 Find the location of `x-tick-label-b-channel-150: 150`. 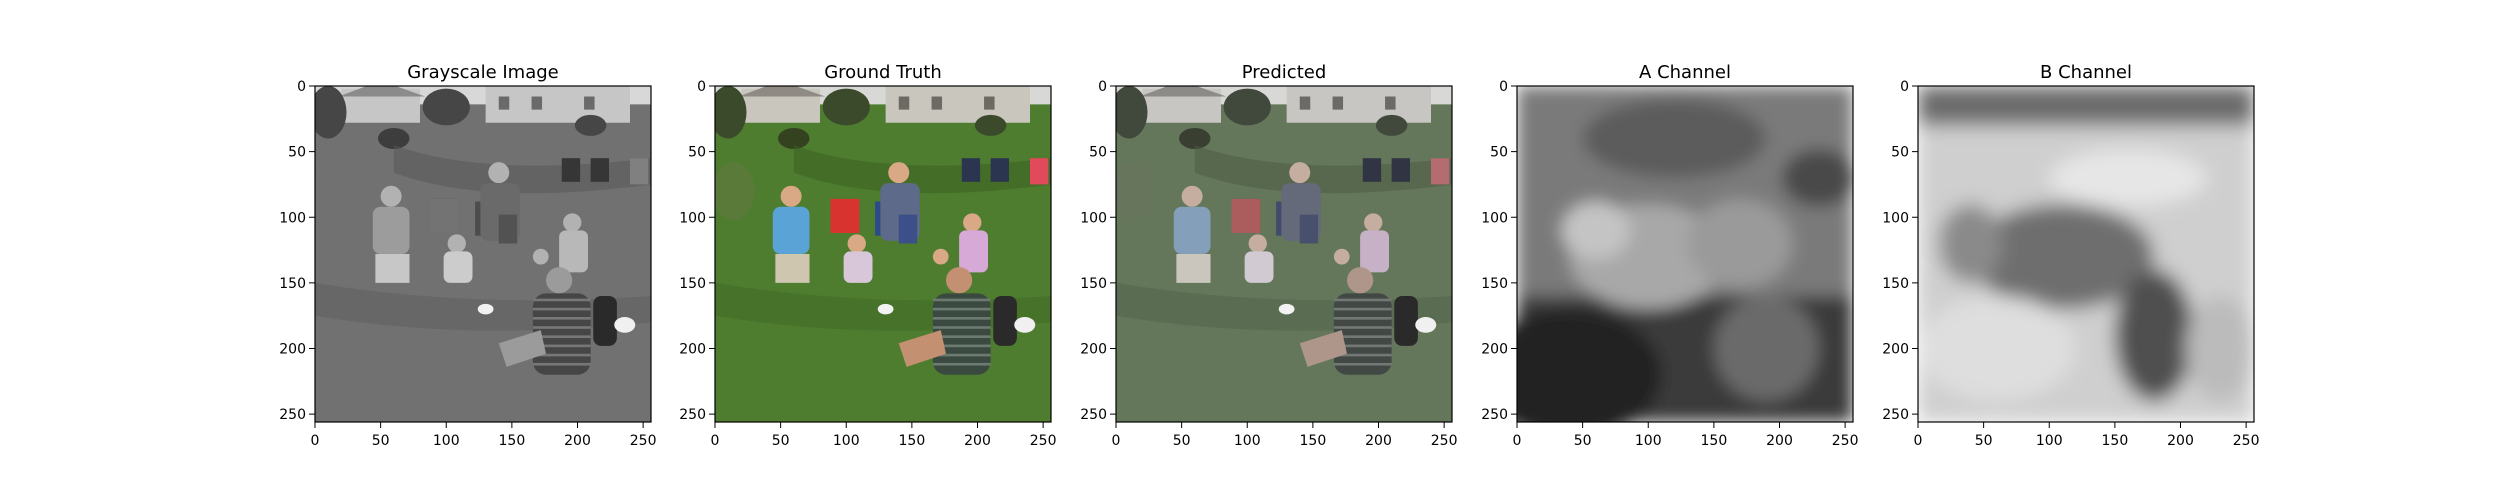

x-tick-label-b-channel-150: 150 is located at coordinates (2115, 441).